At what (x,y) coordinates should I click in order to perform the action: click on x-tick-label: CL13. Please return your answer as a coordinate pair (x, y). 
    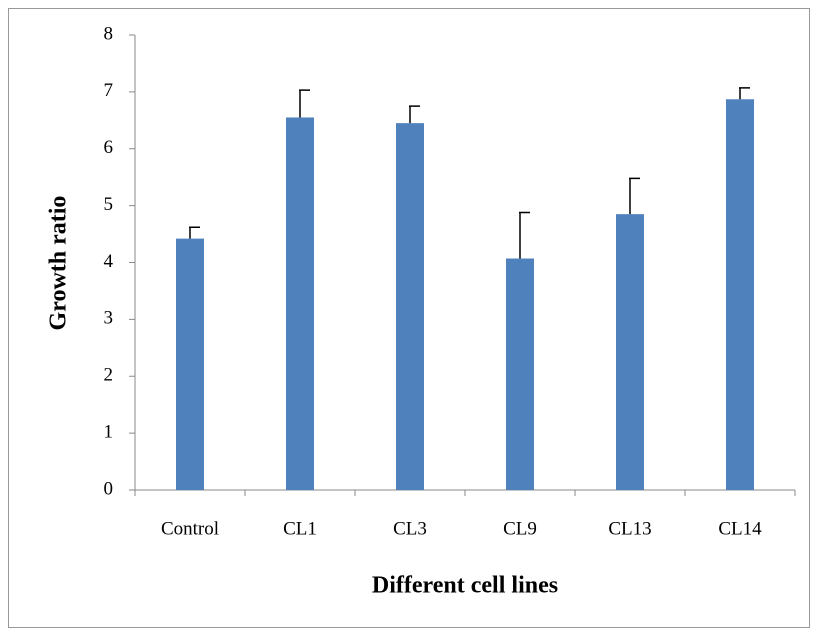
    Looking at the image, I should click on (629, 528).